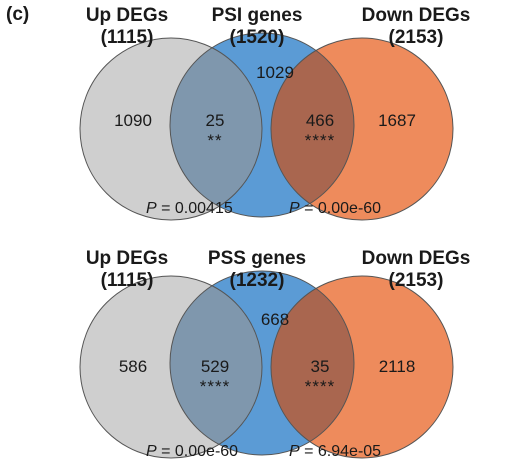 This screenshot has height=468, width=509. I want to click on middle-set-count: (1232), so click(257, 280).